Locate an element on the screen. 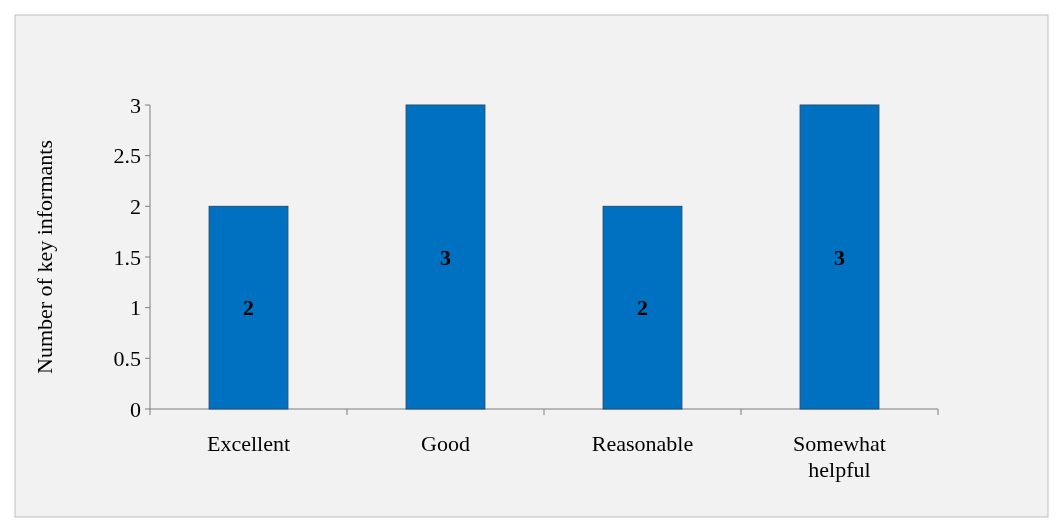 This screenshot has height=527, width=1063. y-tick-label: 3 is located at coordinates (135, 105).